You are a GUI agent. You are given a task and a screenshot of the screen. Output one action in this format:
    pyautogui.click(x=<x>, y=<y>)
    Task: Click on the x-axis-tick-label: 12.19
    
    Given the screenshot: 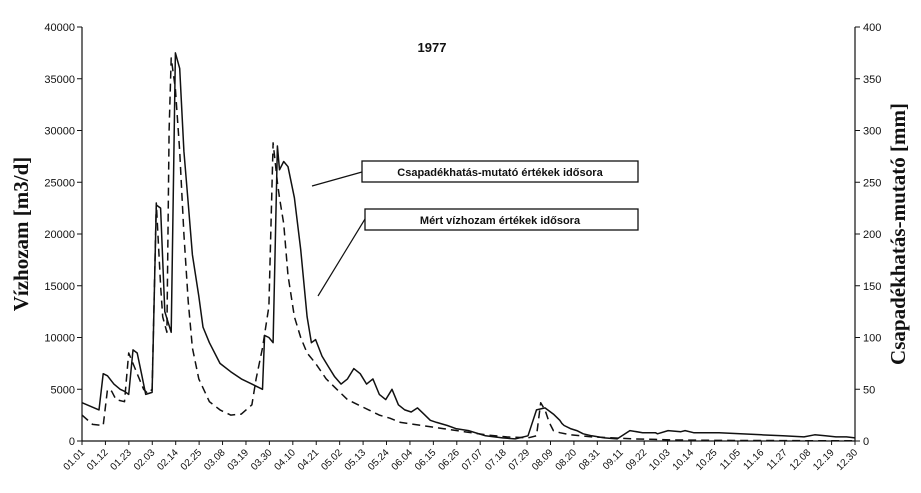 What is the action you would take?
    pyautogui.click(x=824, y=460)
    